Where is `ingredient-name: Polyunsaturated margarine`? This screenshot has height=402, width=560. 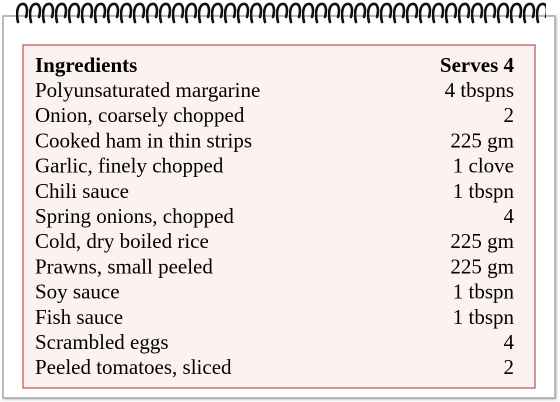
ingredient-name: Polyunsaturated margarine is located at coordinates (147, 90).